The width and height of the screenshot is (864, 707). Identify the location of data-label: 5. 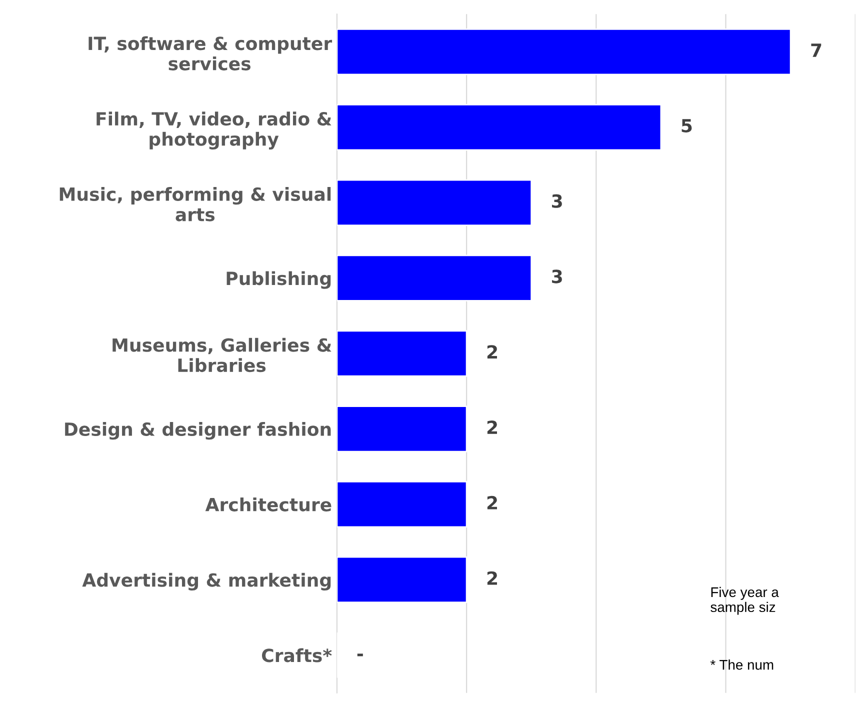
(687, 125).